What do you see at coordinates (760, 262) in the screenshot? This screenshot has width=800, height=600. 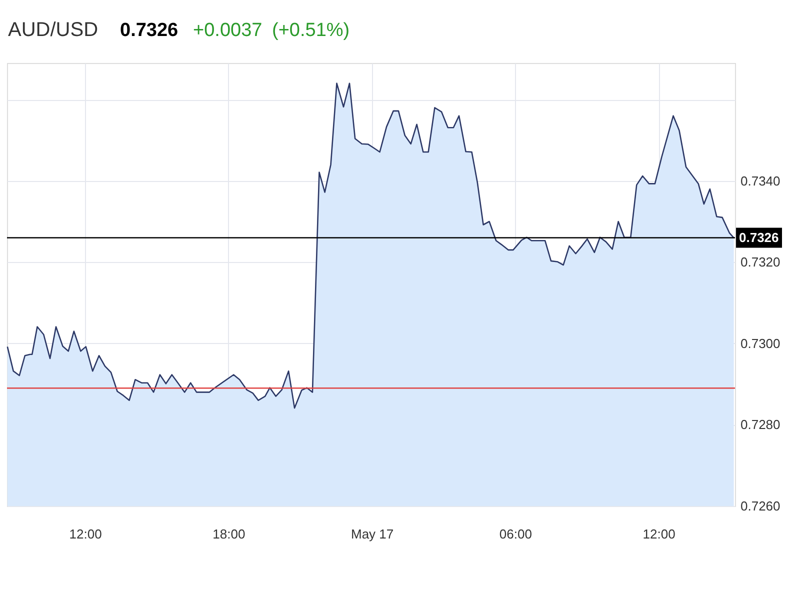 I see `y-tick-label: 0.7320` at bounding box center [760, 262].